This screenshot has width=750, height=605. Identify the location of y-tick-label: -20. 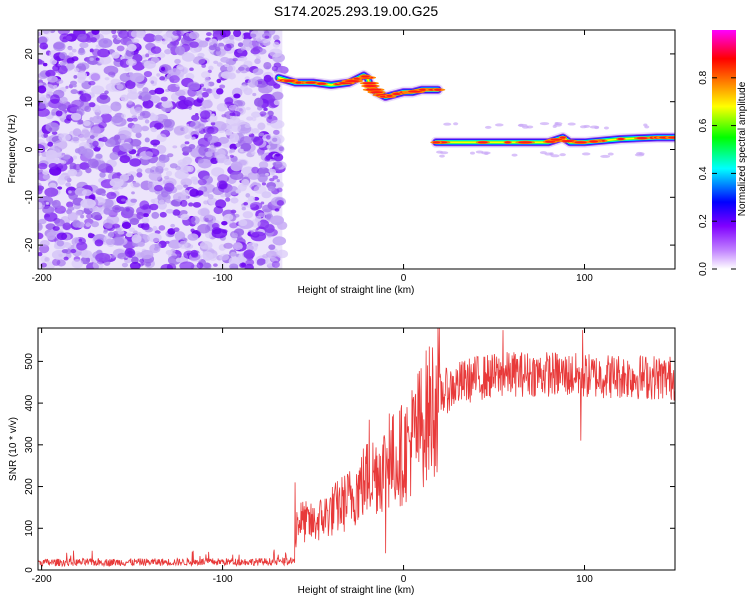
(29, 244).